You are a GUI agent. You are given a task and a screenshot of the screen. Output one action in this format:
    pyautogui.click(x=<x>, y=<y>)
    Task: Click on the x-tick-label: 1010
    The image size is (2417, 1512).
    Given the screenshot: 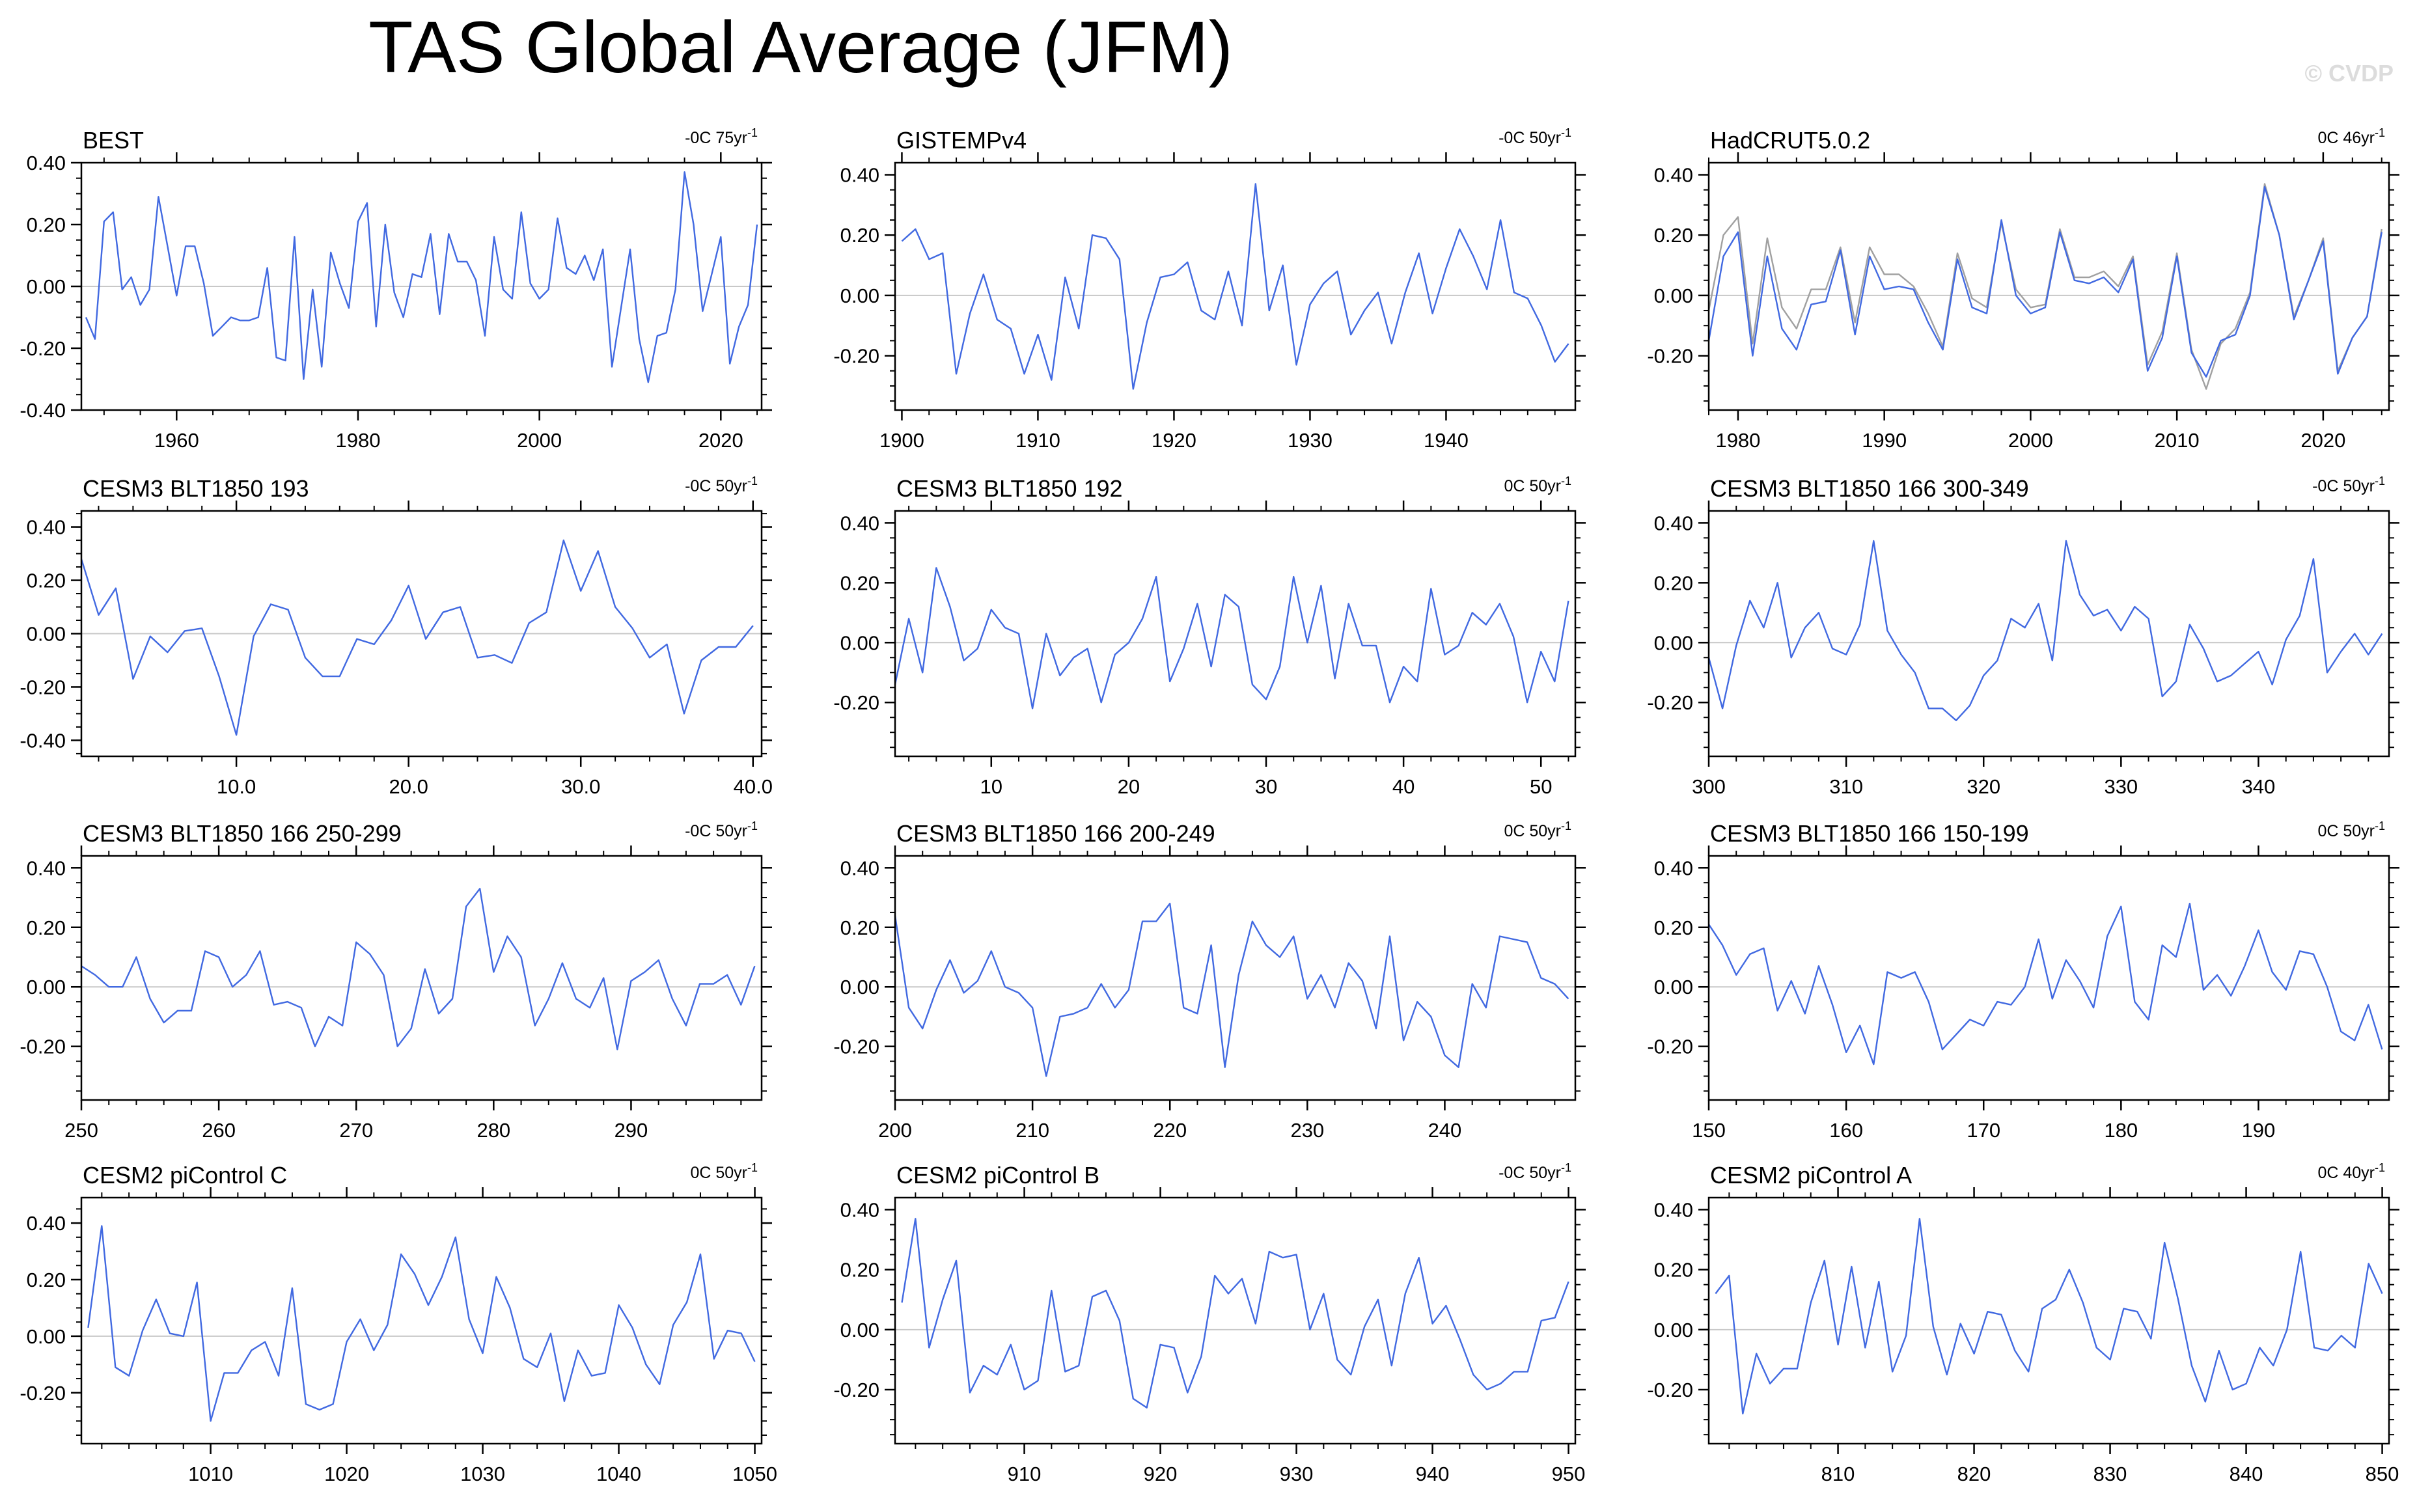 What is the action you would take?
    pyautogui.click(x=210, y=1474)
    